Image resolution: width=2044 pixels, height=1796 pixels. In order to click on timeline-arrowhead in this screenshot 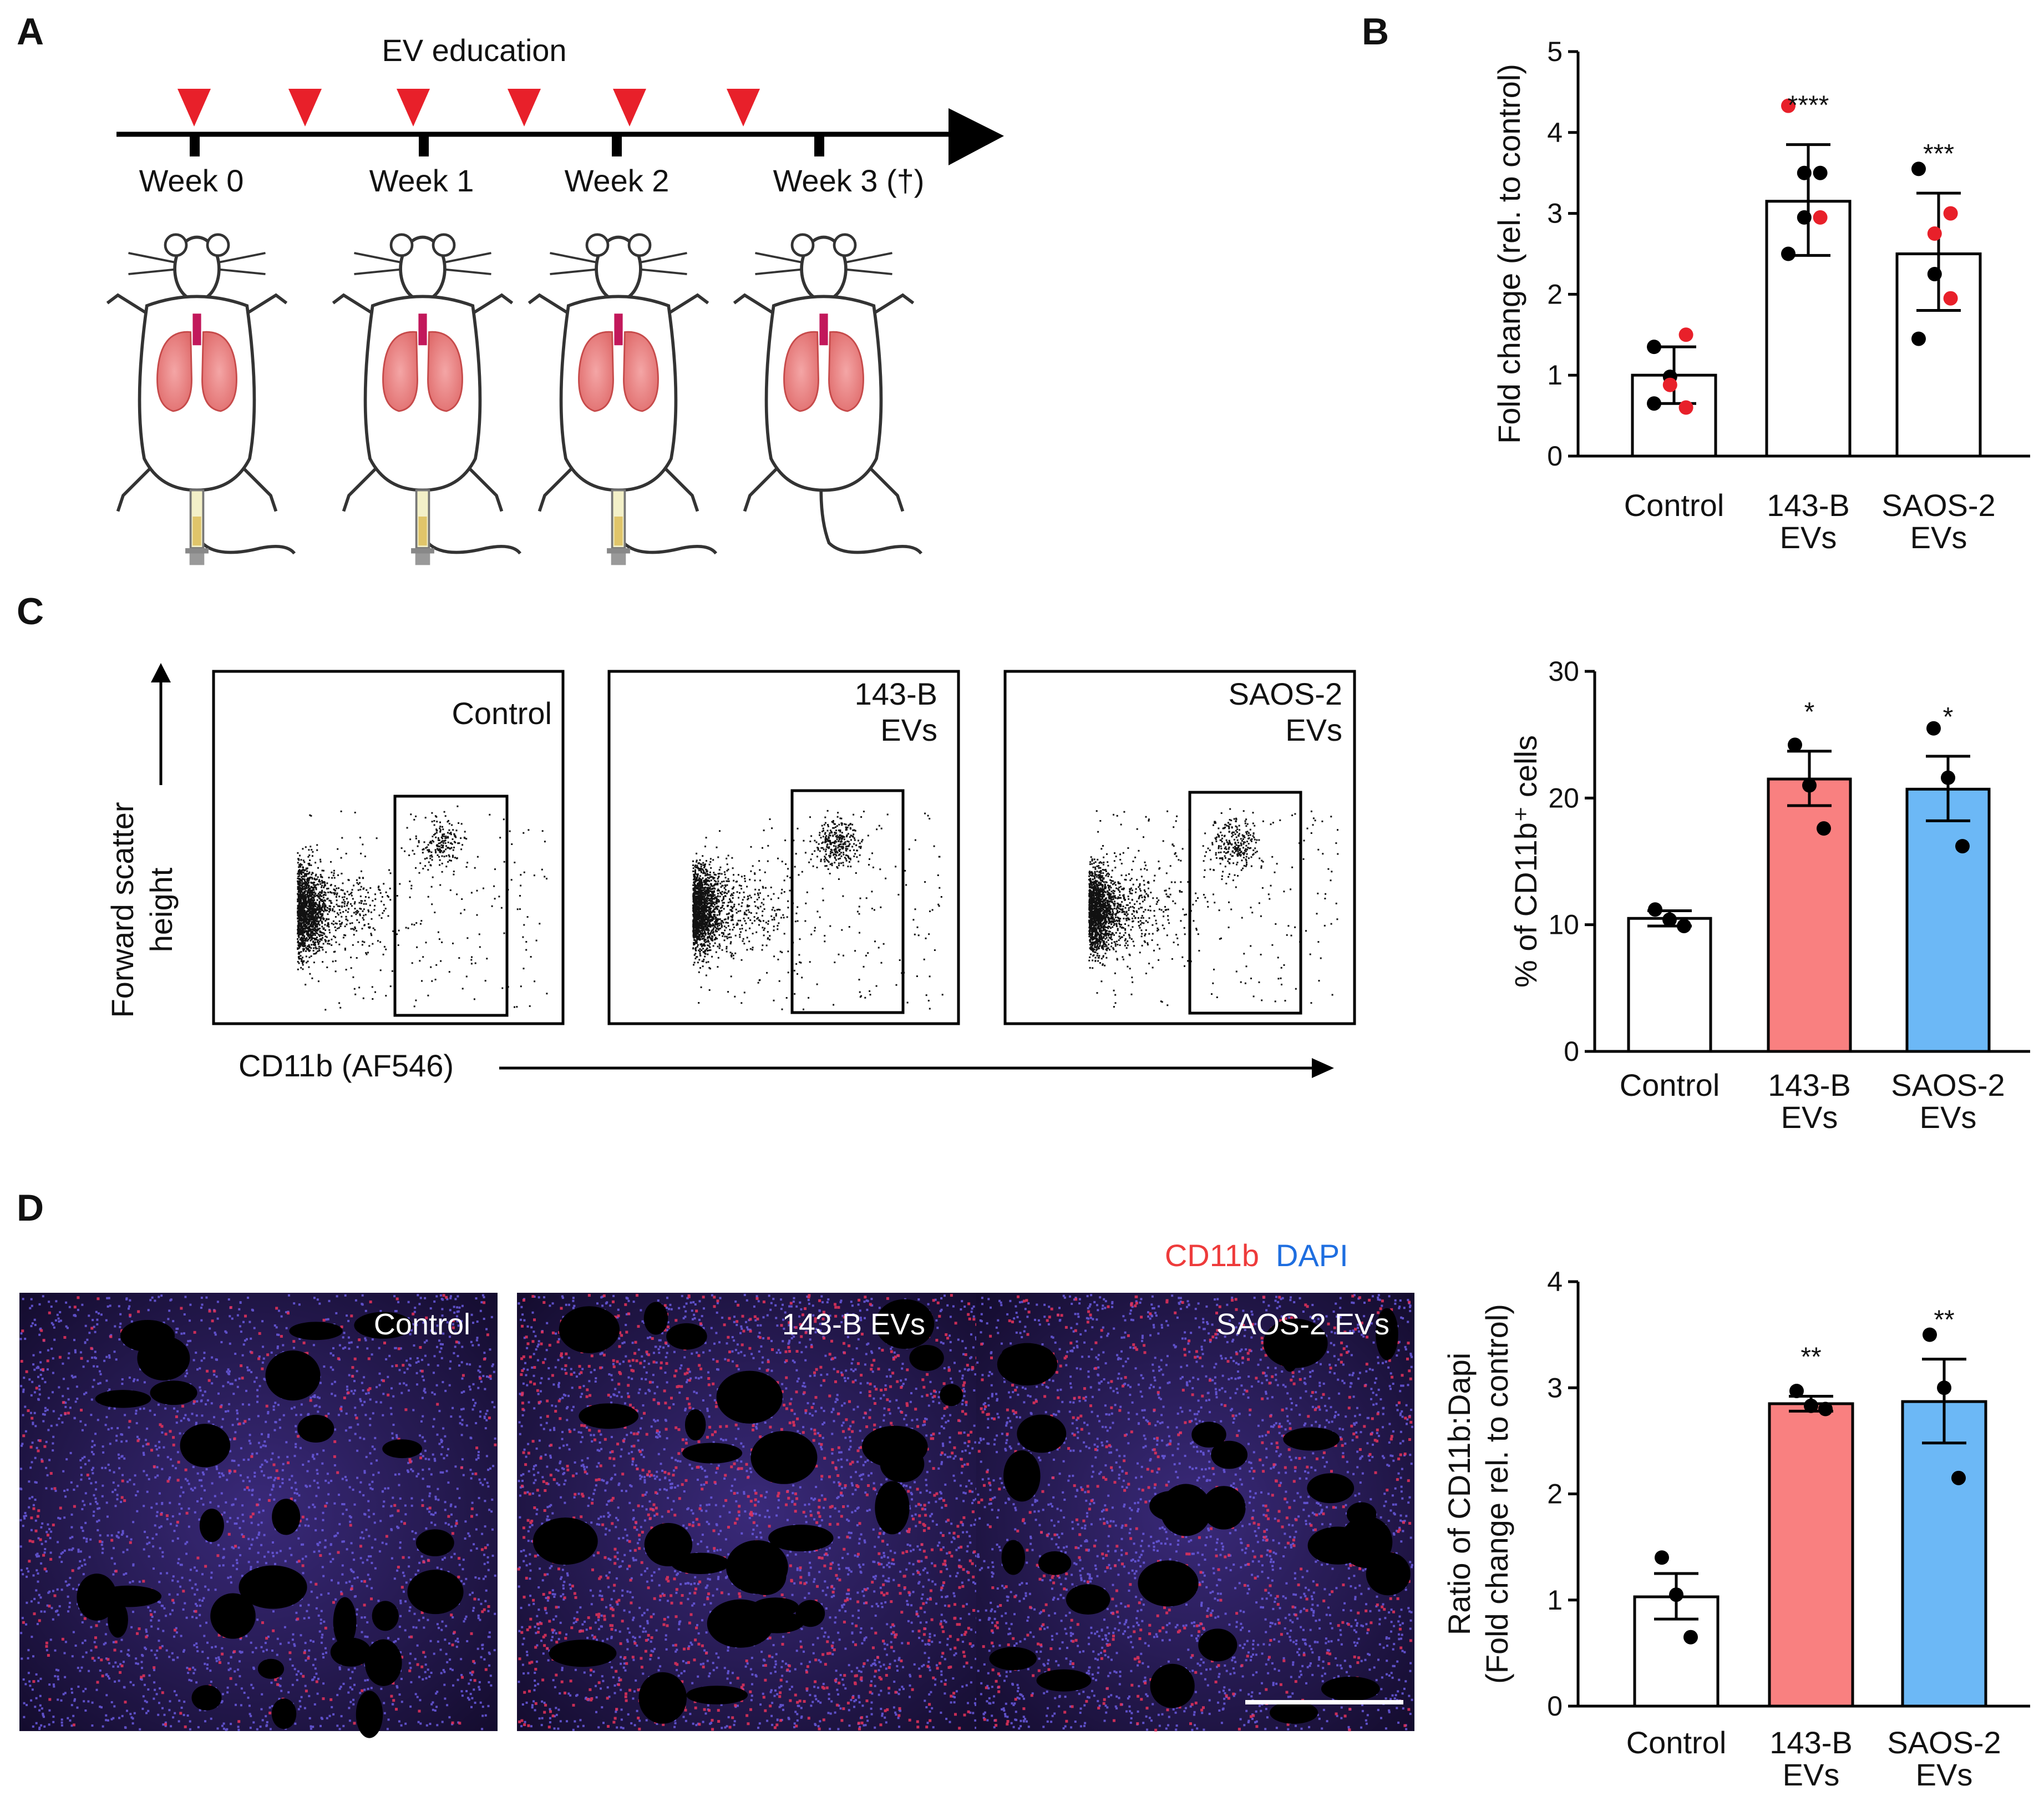, I will do `click(976, 136)`.